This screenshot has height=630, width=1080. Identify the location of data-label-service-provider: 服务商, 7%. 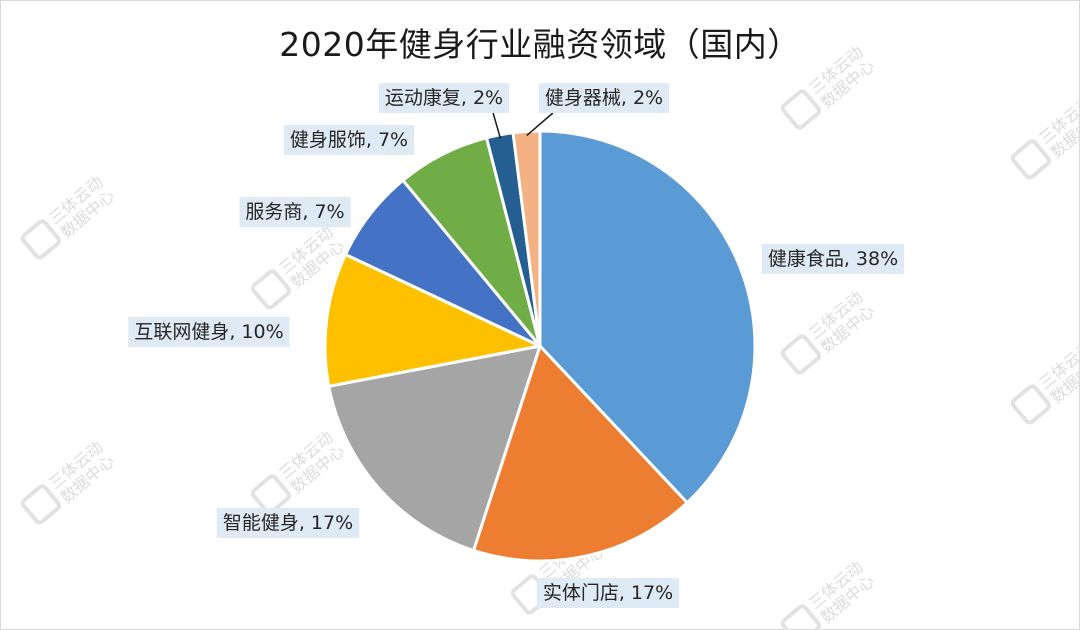
(295, 212).